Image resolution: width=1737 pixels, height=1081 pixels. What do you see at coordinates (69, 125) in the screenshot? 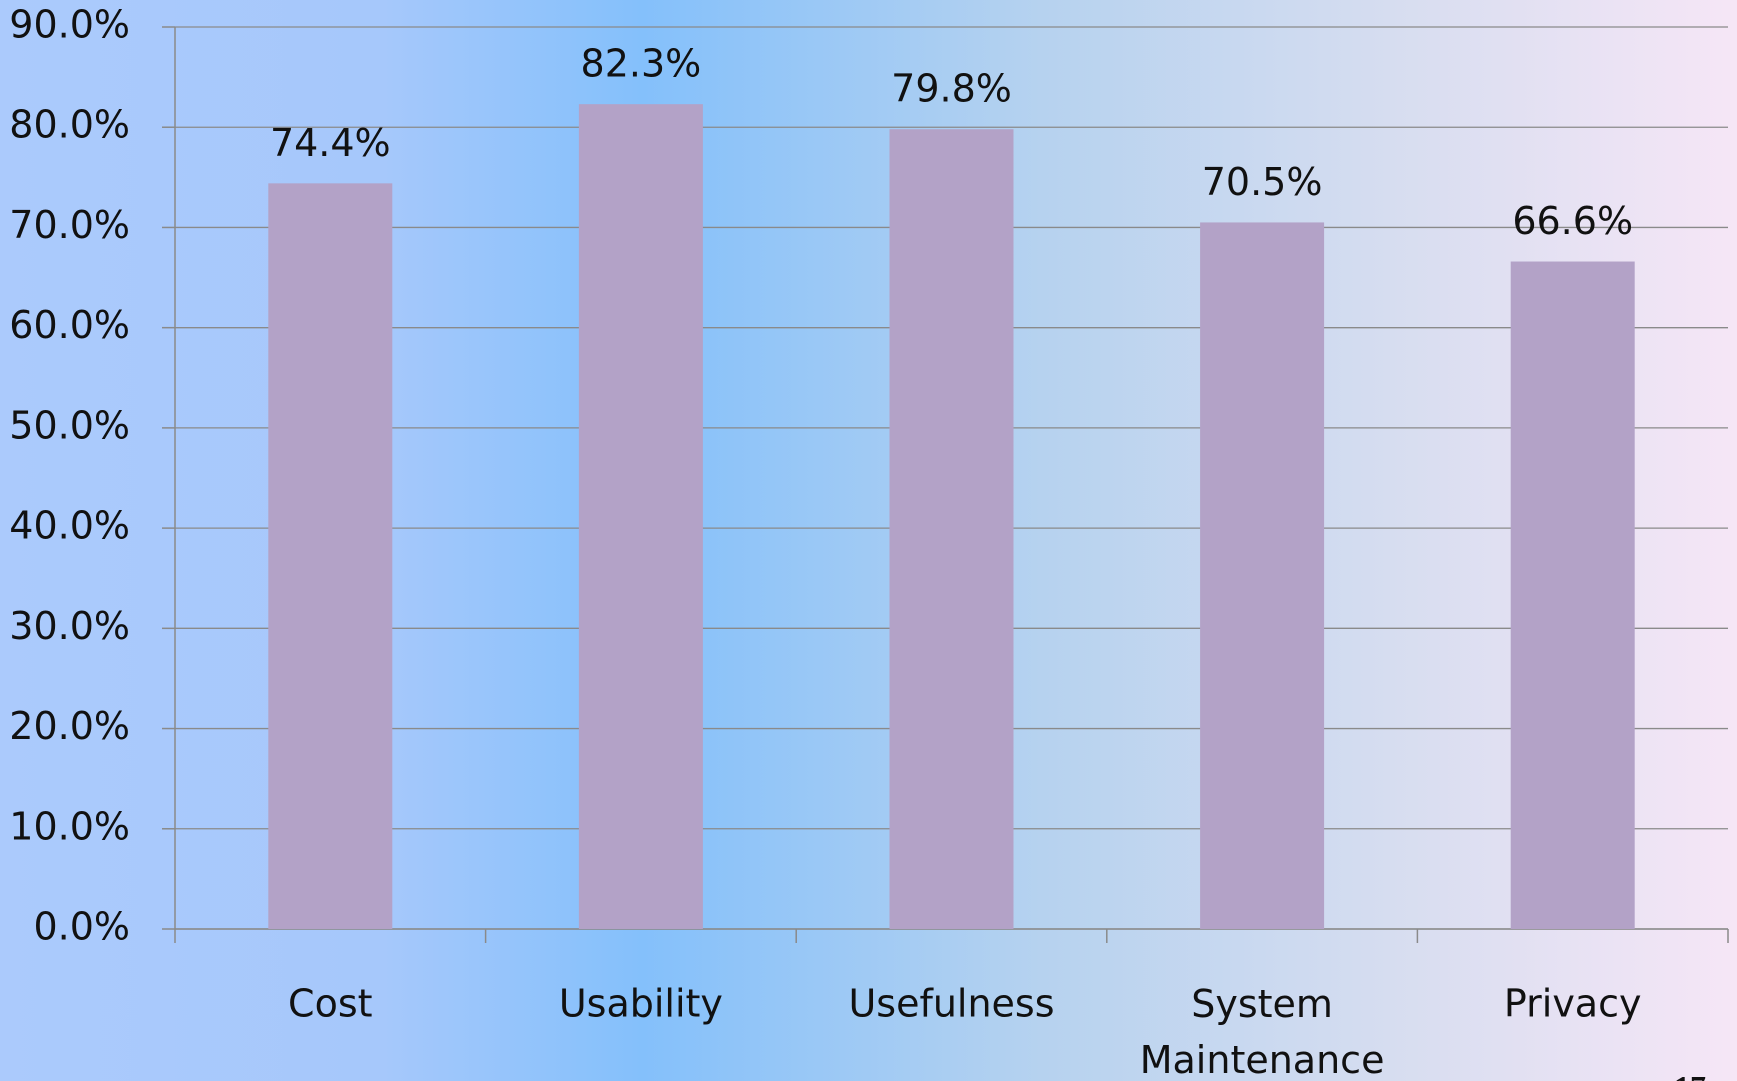
I see `y-tick-label: 80.0%` at bounding box center [69, 125].